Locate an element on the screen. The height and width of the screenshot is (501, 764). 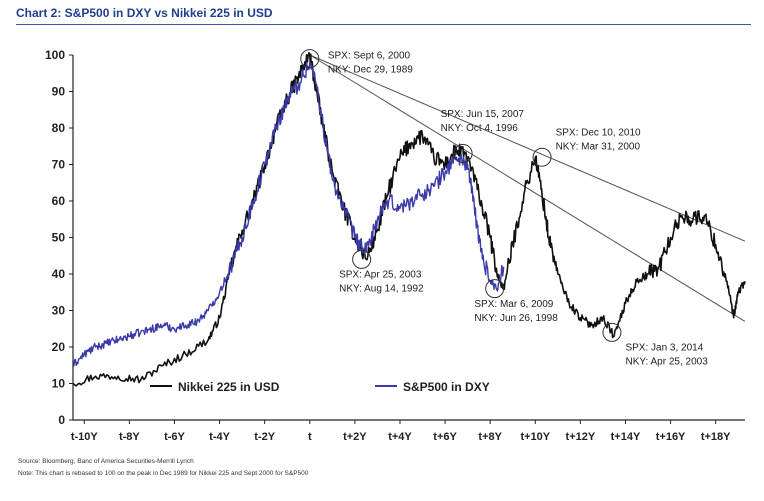
y-tick-label: 60 is located at coordinates (59, 201).